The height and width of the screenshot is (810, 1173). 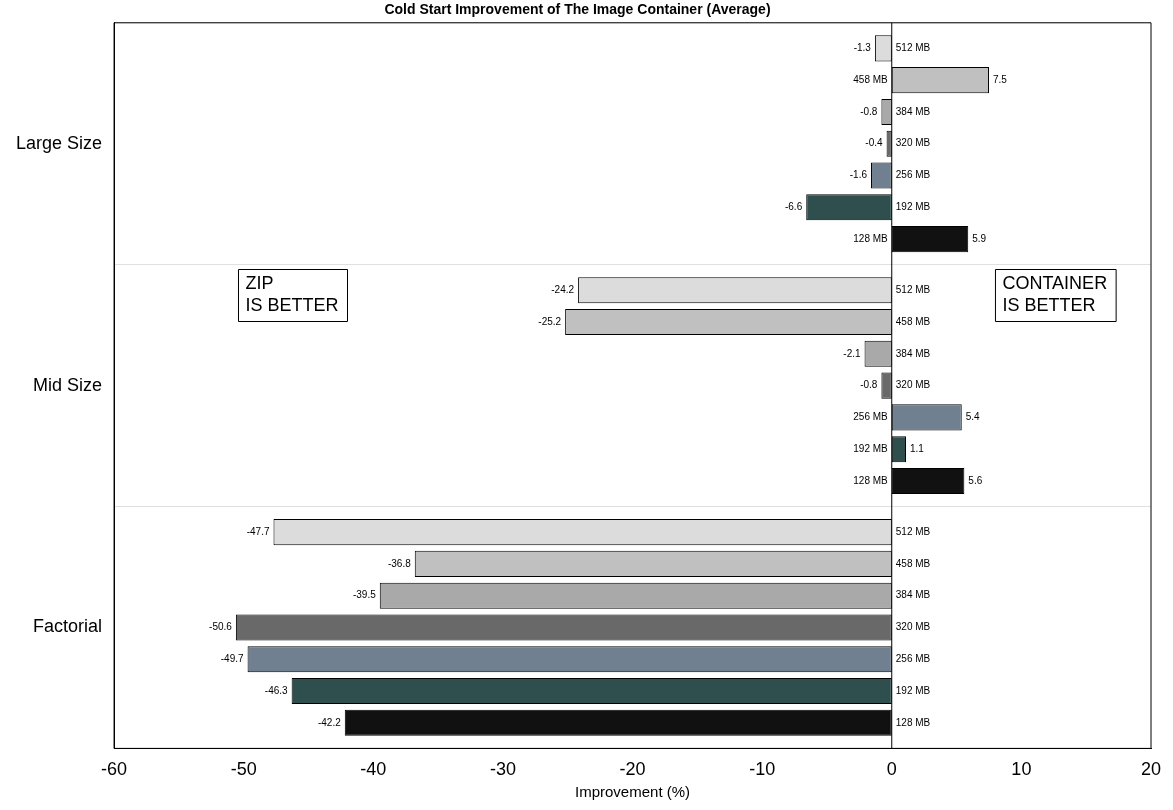 I want to click on data-label: -50.6, so click(x=221, y=627).